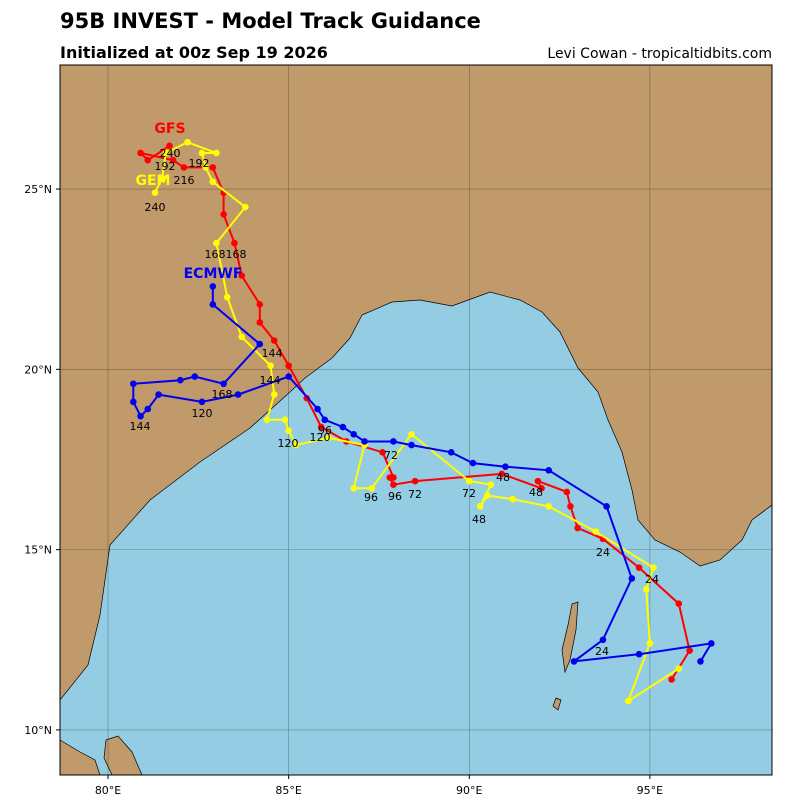  What do you see at coordinates (169, 129) in the screenshot?
I see `legend-label: GFS` at bounding box center [169, 129].